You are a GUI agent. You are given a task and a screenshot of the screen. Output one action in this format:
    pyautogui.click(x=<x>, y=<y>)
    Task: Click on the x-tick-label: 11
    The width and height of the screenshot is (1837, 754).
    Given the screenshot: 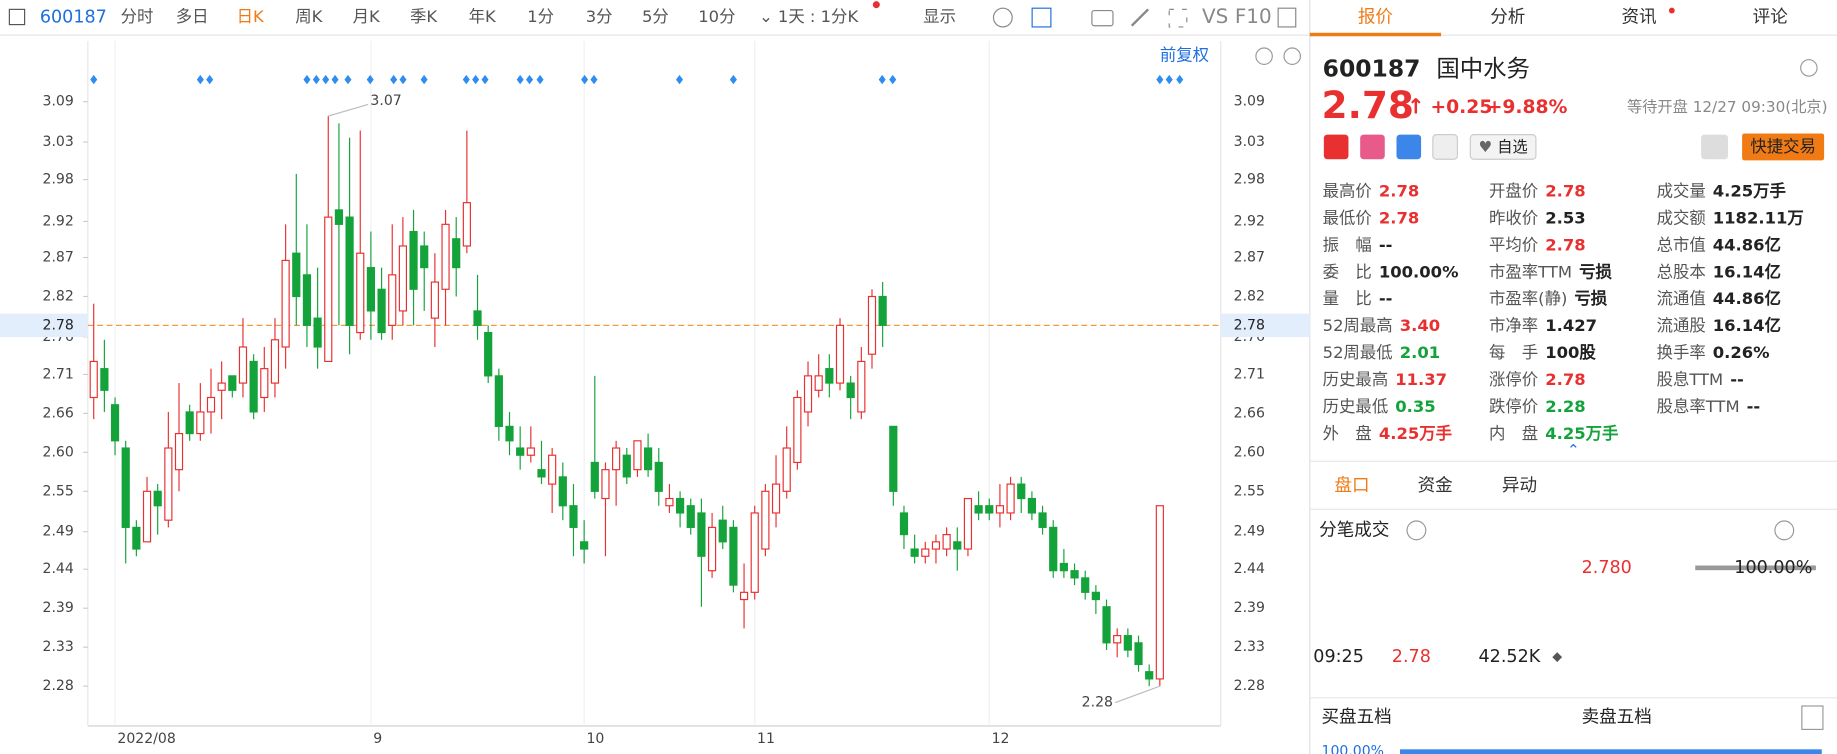 What is the action you would take?
    pyautogui.click(x=766, y=739)
    